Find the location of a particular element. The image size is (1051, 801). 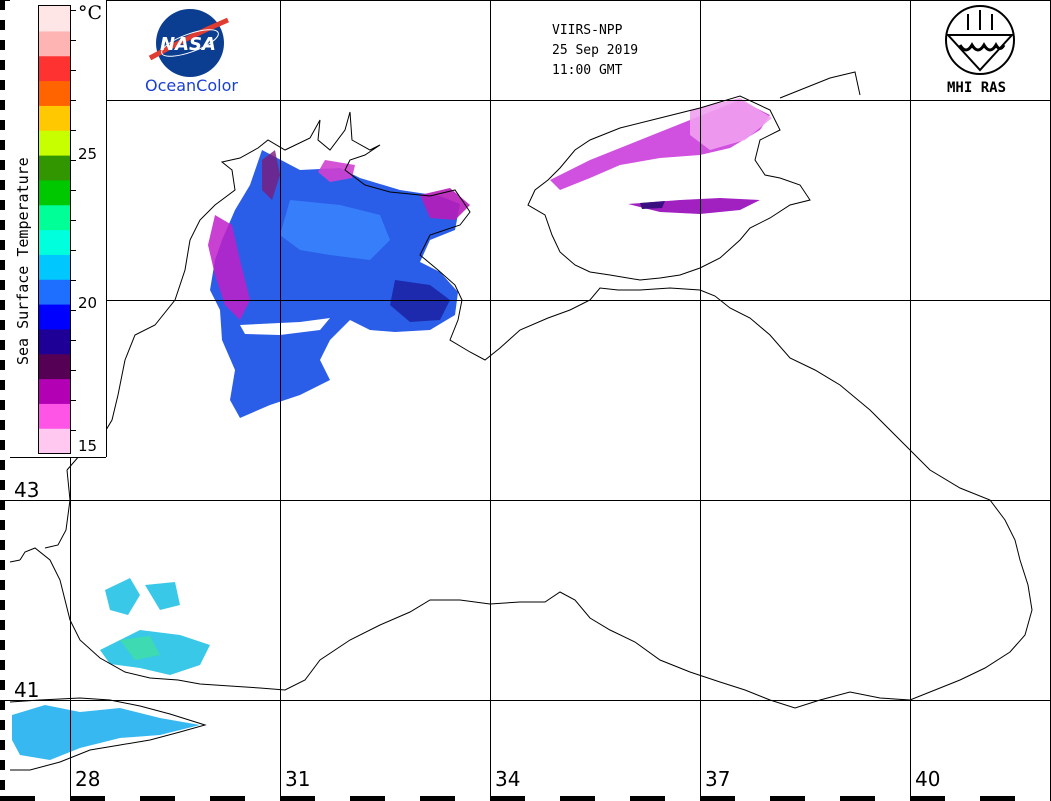

colorbar-tick-25: 25 is located at coordinates (88, 154).